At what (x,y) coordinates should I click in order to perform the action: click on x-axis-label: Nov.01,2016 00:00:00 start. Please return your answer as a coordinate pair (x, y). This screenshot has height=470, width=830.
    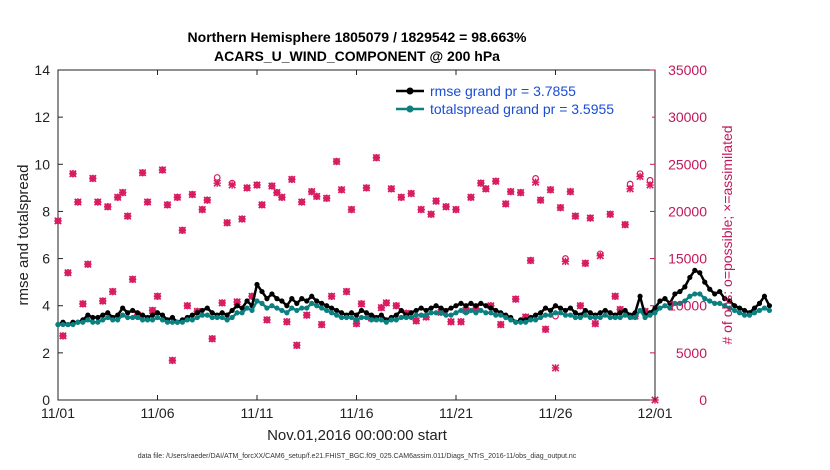
    Looking at the image, I should click on (357, 435).